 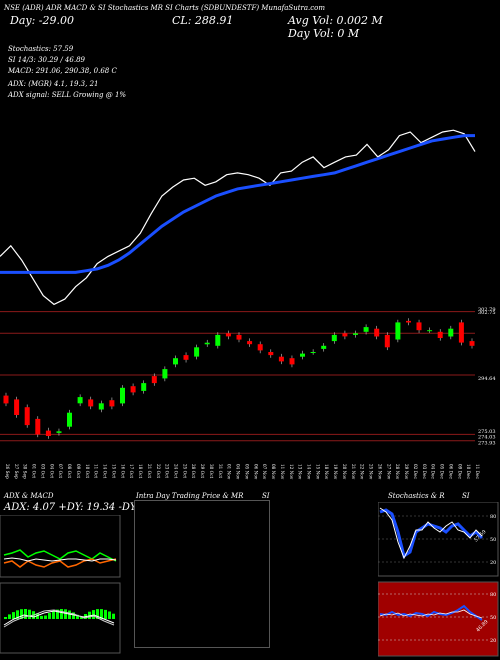 I want to click on date-label: 17 Oct, so click(x=131, y=471).